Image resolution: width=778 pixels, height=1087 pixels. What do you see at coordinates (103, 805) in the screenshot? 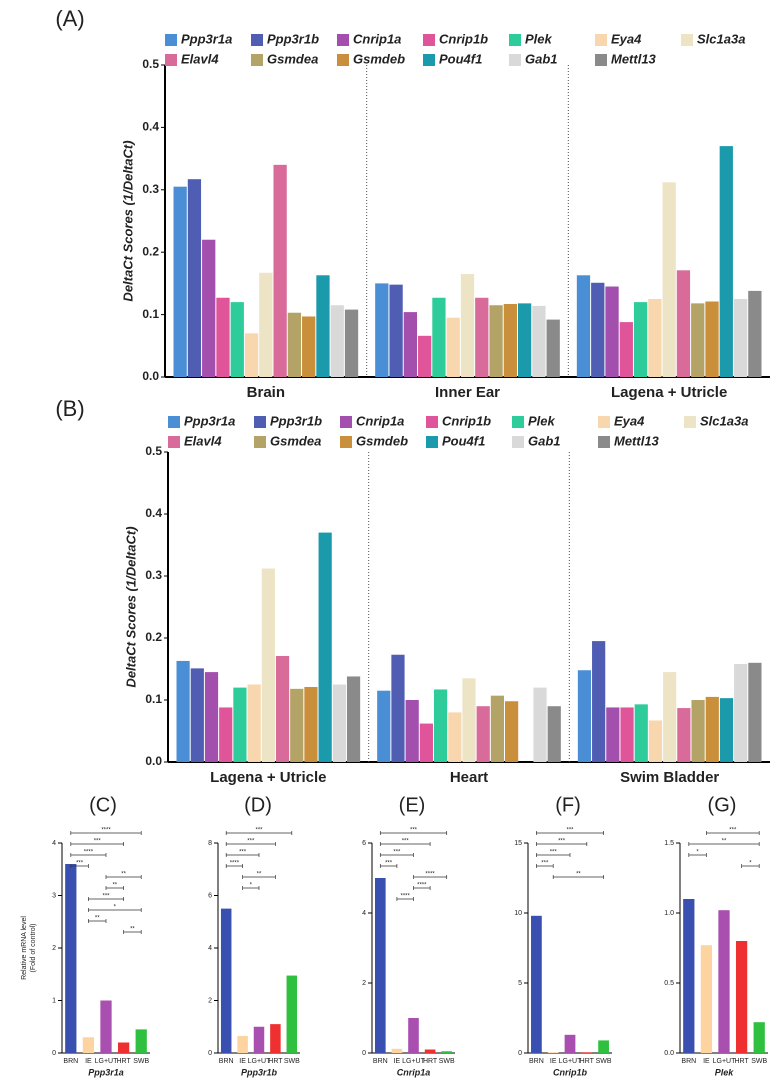
I see `panel-label: (C)` at bounding box center [103, 805].